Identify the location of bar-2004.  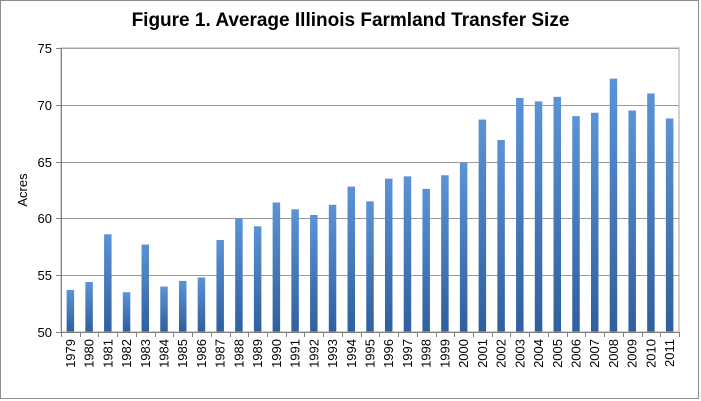
(538, 216).